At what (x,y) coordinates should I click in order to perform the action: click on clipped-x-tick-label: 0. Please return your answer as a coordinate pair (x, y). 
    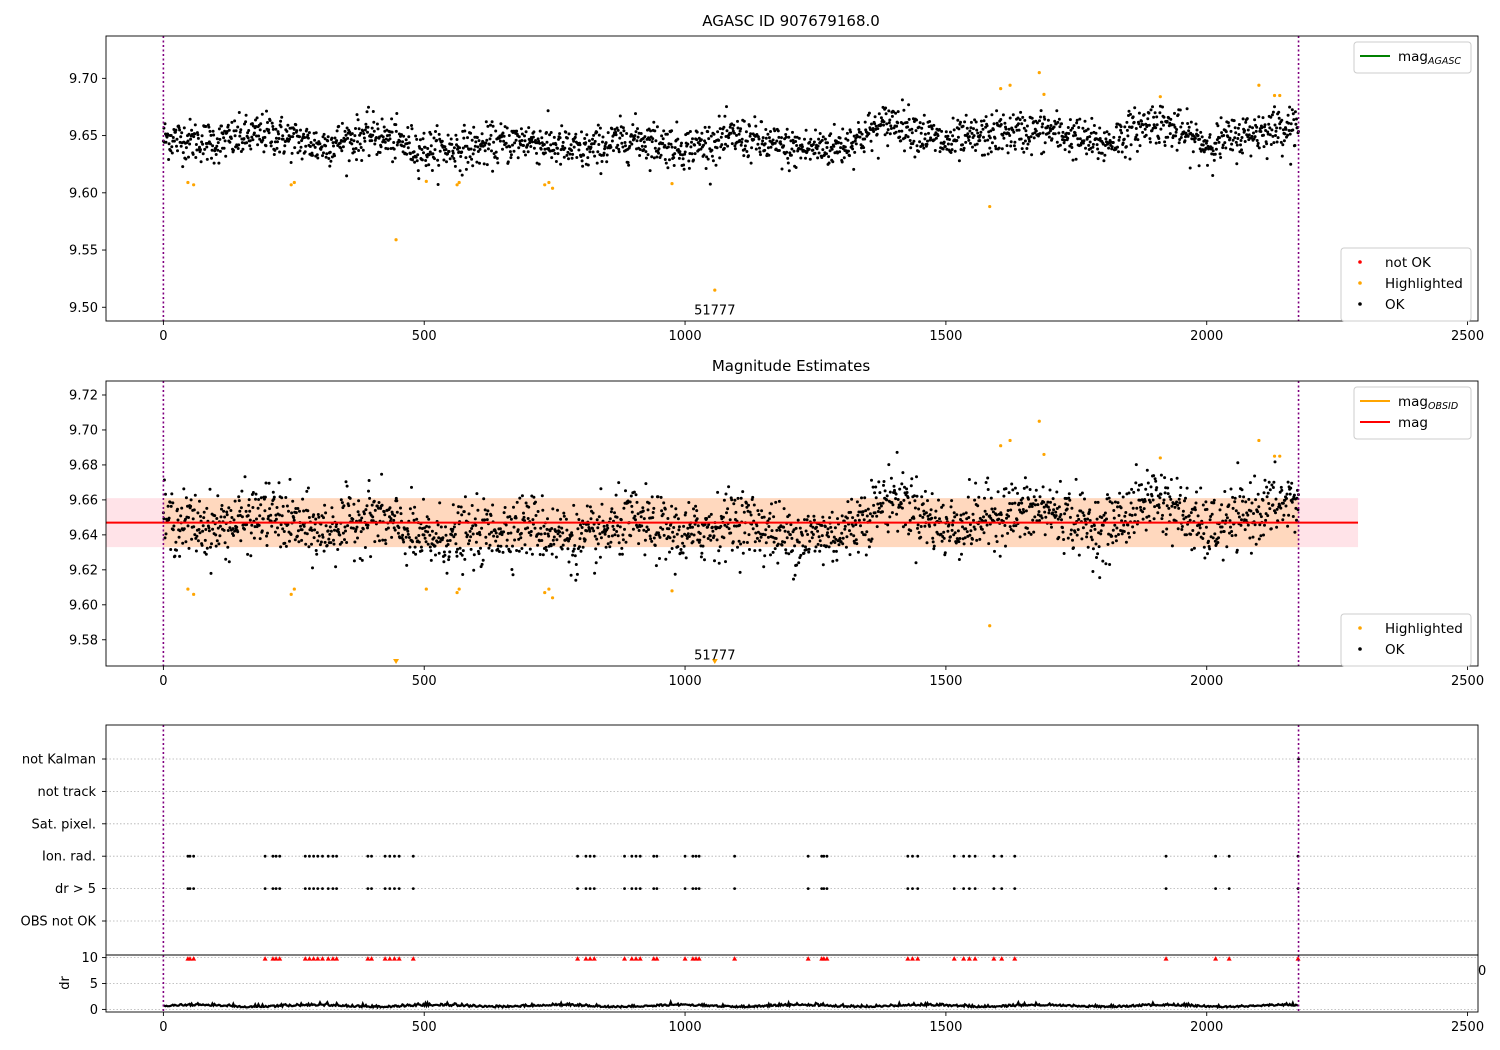
    Looking at the image, I should click on (1482, 971).